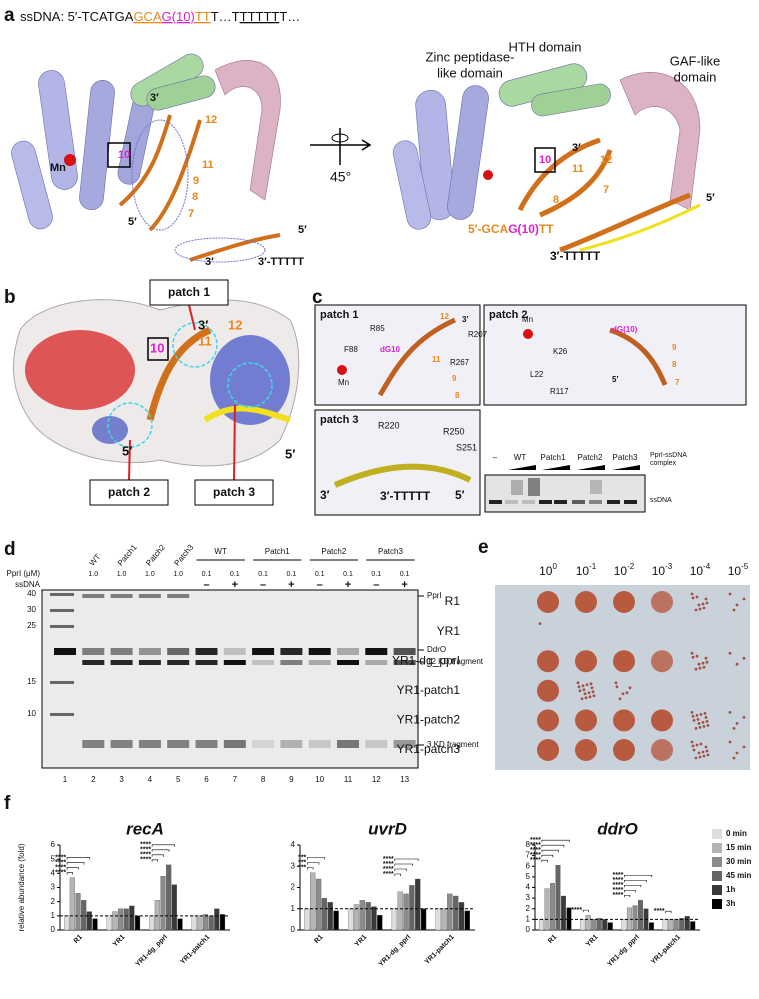 This screenshot has height=999, width=759. I want to click on label: 40, so click(31, 593).